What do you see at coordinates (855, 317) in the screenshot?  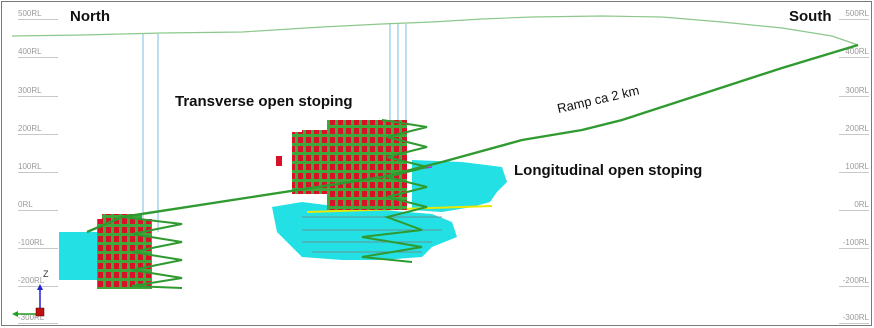 I see `rl-level-right-label: -300RL` at bounding box center [855, 317].